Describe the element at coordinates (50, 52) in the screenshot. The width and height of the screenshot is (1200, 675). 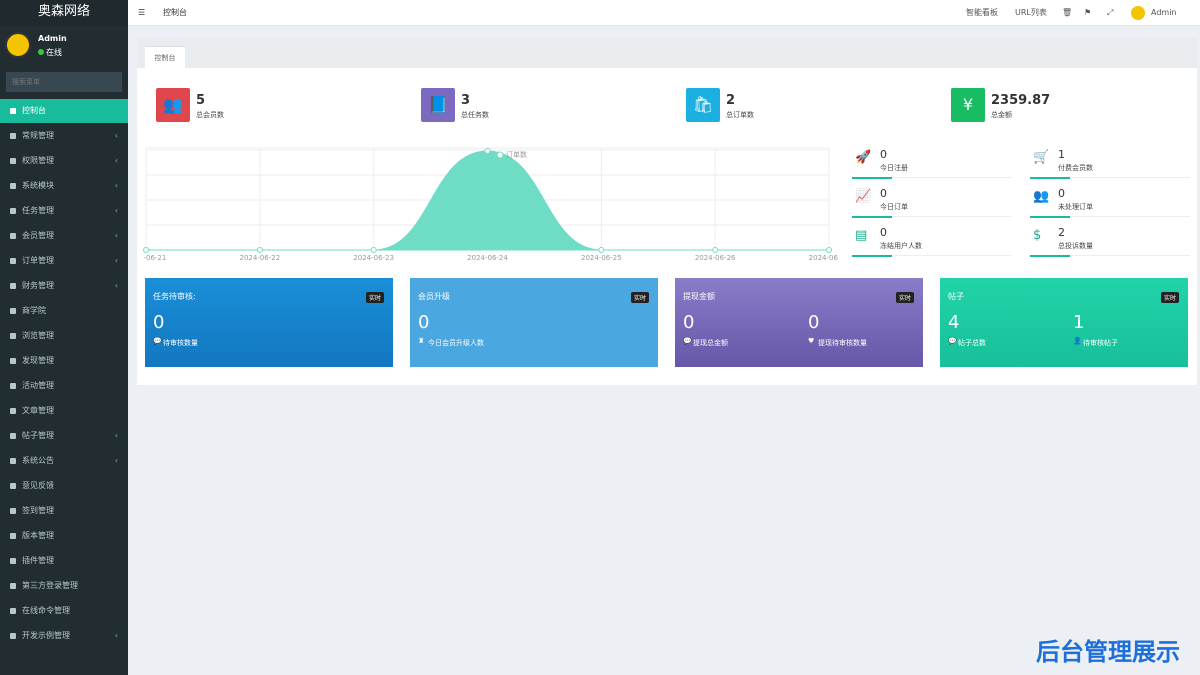
I see `user-status: 在线` at that location.